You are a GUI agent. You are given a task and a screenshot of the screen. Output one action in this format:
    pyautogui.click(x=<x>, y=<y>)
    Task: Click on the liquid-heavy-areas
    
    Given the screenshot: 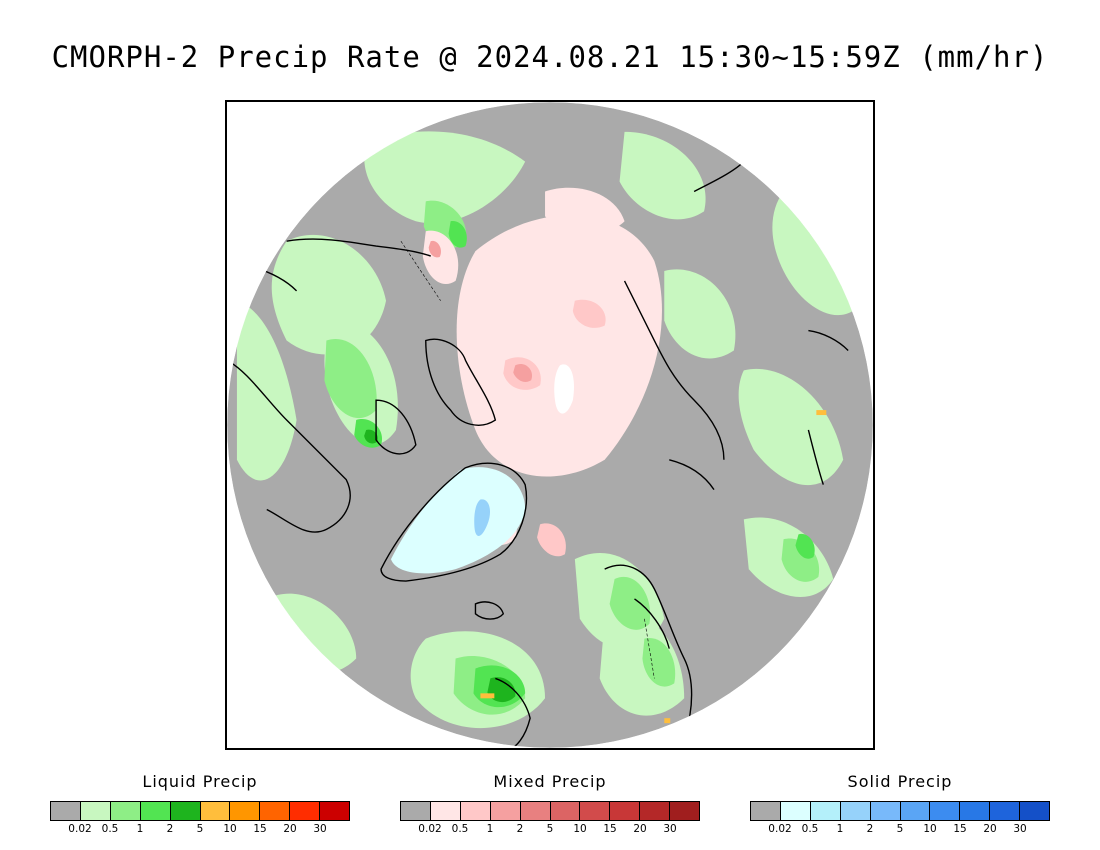 What is the action you would take?
    pyautogui.click(x=440, y=566)
    